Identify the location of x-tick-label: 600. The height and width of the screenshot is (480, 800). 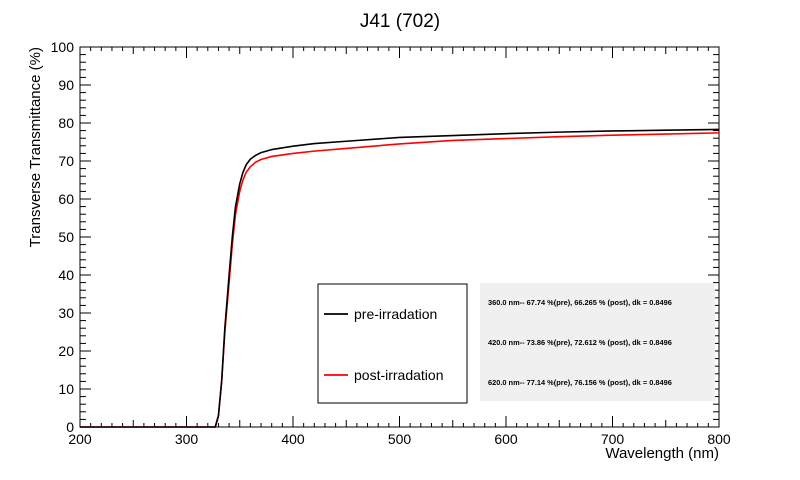
(506, 439).